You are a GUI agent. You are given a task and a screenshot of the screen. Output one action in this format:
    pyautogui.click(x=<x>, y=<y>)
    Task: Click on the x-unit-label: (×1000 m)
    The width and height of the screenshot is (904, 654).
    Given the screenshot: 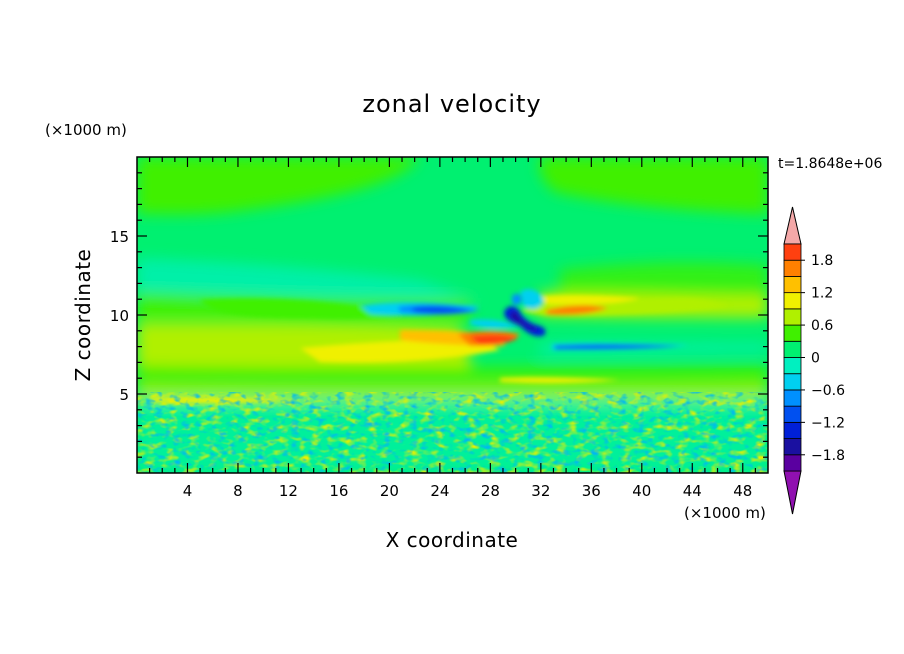 What is the action you would take?
    pyautogui.click(x=725, y=513)
    